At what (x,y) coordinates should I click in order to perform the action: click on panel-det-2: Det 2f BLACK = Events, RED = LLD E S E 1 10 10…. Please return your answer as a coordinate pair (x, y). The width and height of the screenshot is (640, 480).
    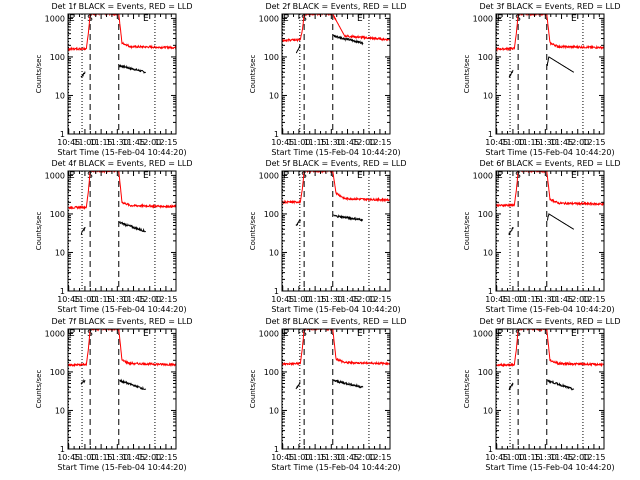
    Looking at the image, I should click on (328, 79).